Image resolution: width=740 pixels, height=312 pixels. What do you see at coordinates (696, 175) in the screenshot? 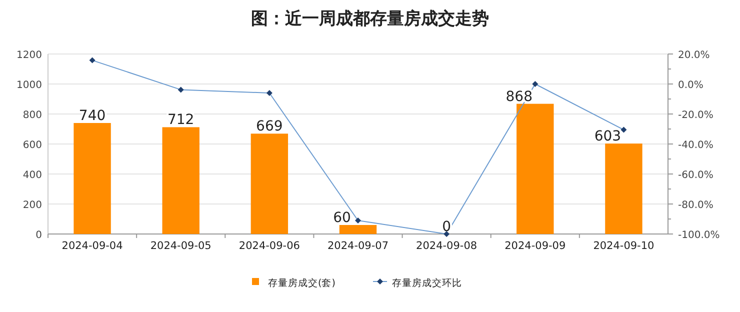
I see `y2-tick-label: -60.0%` at bounding box center [696, 175].